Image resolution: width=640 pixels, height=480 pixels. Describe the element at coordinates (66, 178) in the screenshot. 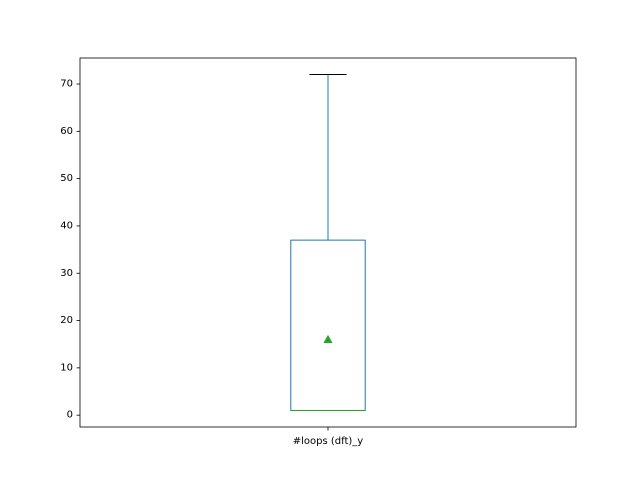

I see `y-tick-label: 50` at that location.